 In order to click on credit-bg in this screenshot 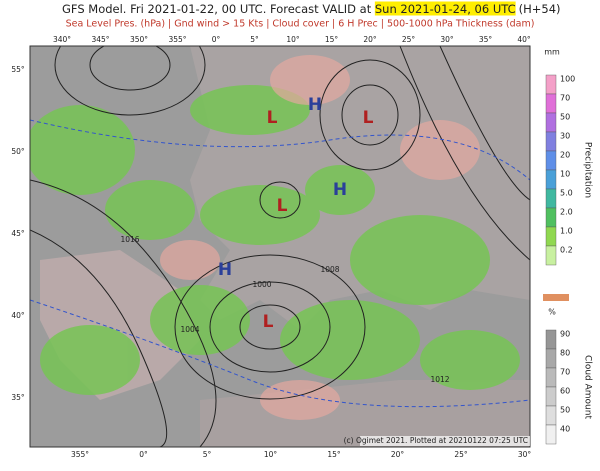, I will do `click(445, 441)`.